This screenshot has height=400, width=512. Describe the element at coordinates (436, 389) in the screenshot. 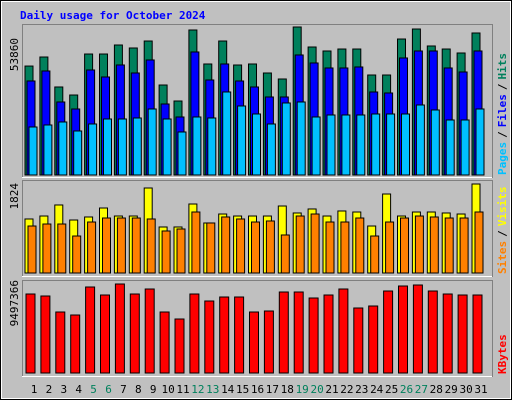

I see `x-tick-label: 28` at that location.